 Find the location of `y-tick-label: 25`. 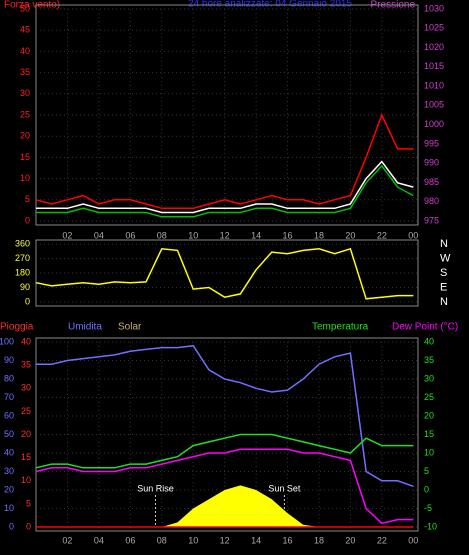

y-tick-label: 25 is located at coordinates (25, 114).